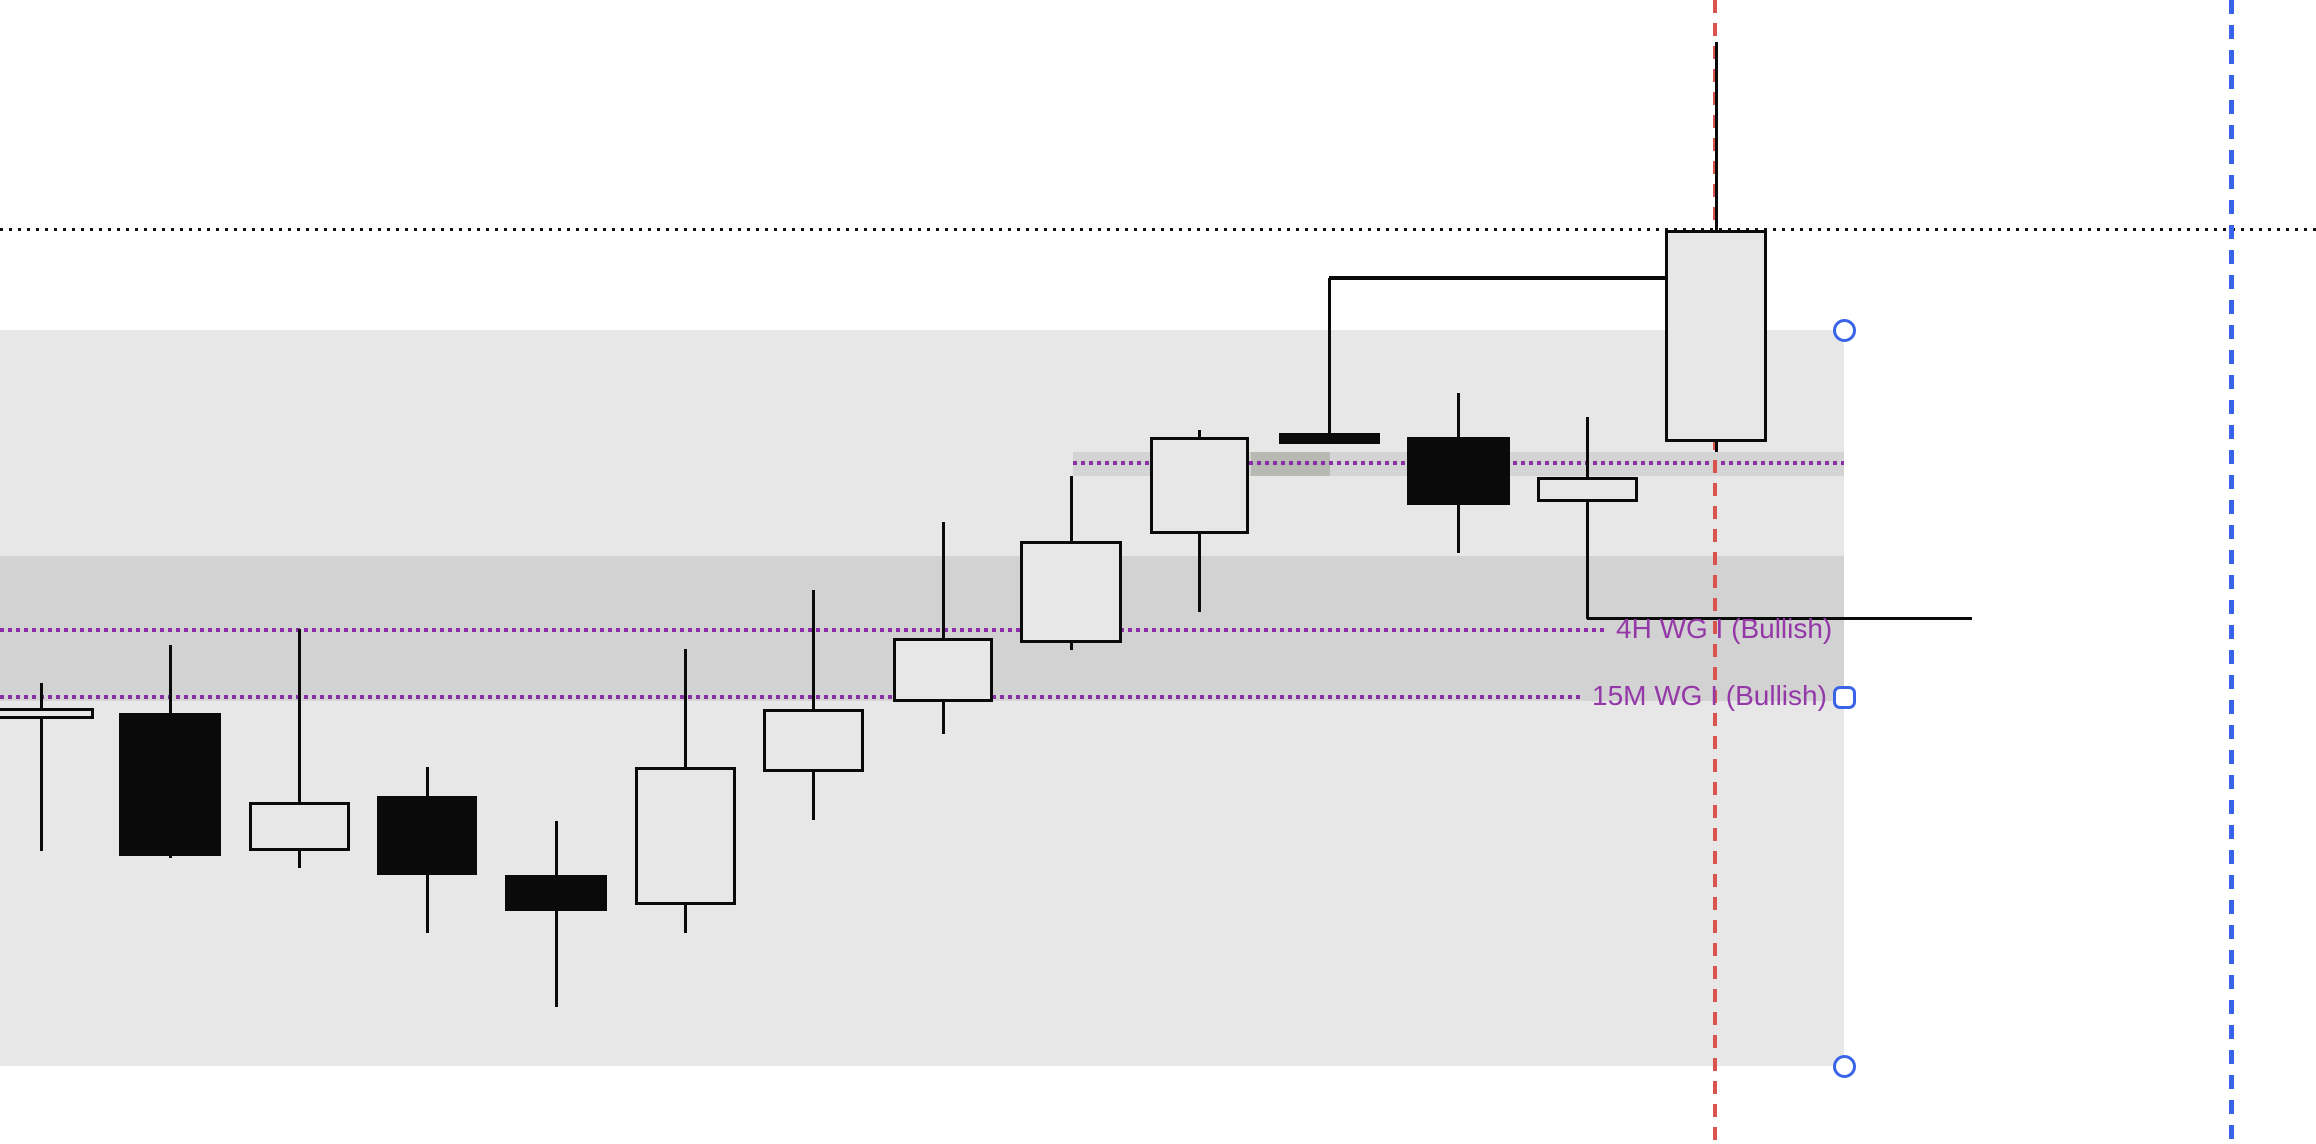 The height and width of the screenshot is (1144, 2316). What do you see at coordinates (2231, 572) in the screenshot?
I see `blue-dashed-vline` at bounding box center [2231, 572].